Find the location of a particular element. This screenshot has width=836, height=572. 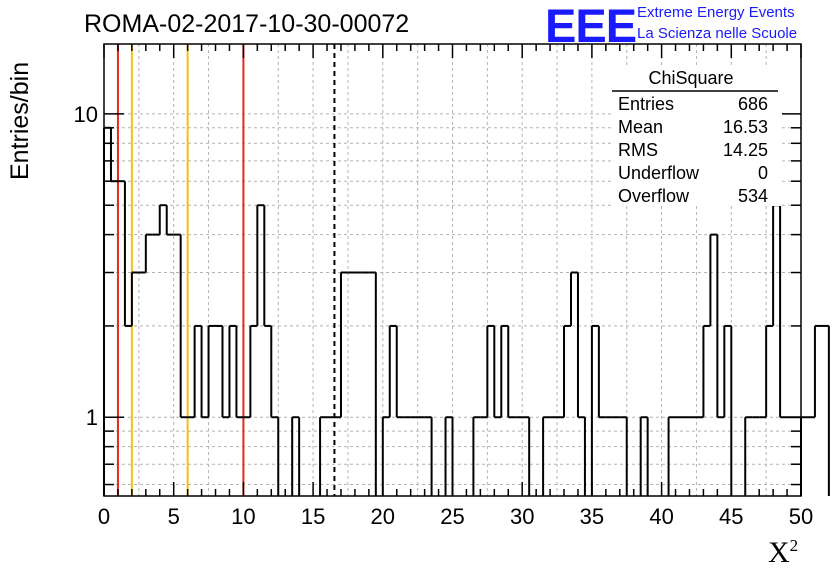

x-tick-label: 40 is located at coordinates (661, 516).